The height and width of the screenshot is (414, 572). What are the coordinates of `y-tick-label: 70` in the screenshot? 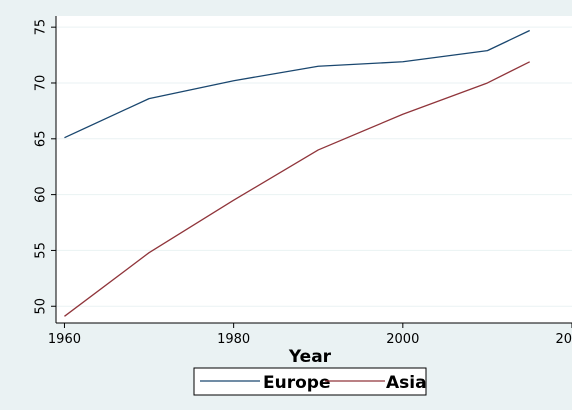 It's located at (41, 83).